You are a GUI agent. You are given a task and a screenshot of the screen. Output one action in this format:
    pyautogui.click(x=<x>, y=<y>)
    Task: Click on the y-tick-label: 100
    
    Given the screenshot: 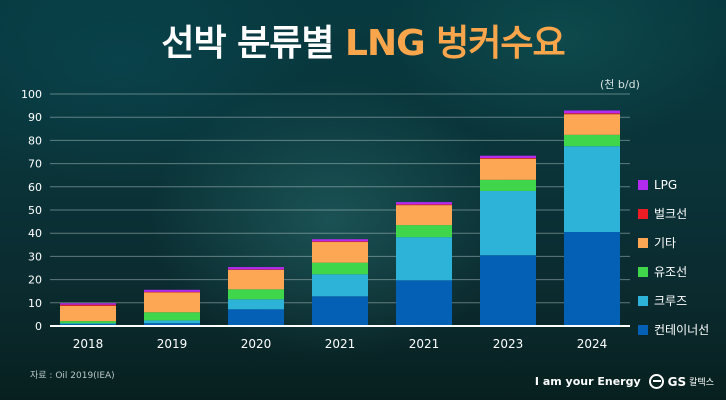 What is the action you would take?
    pyautogui.click(x=31, y=94)
    